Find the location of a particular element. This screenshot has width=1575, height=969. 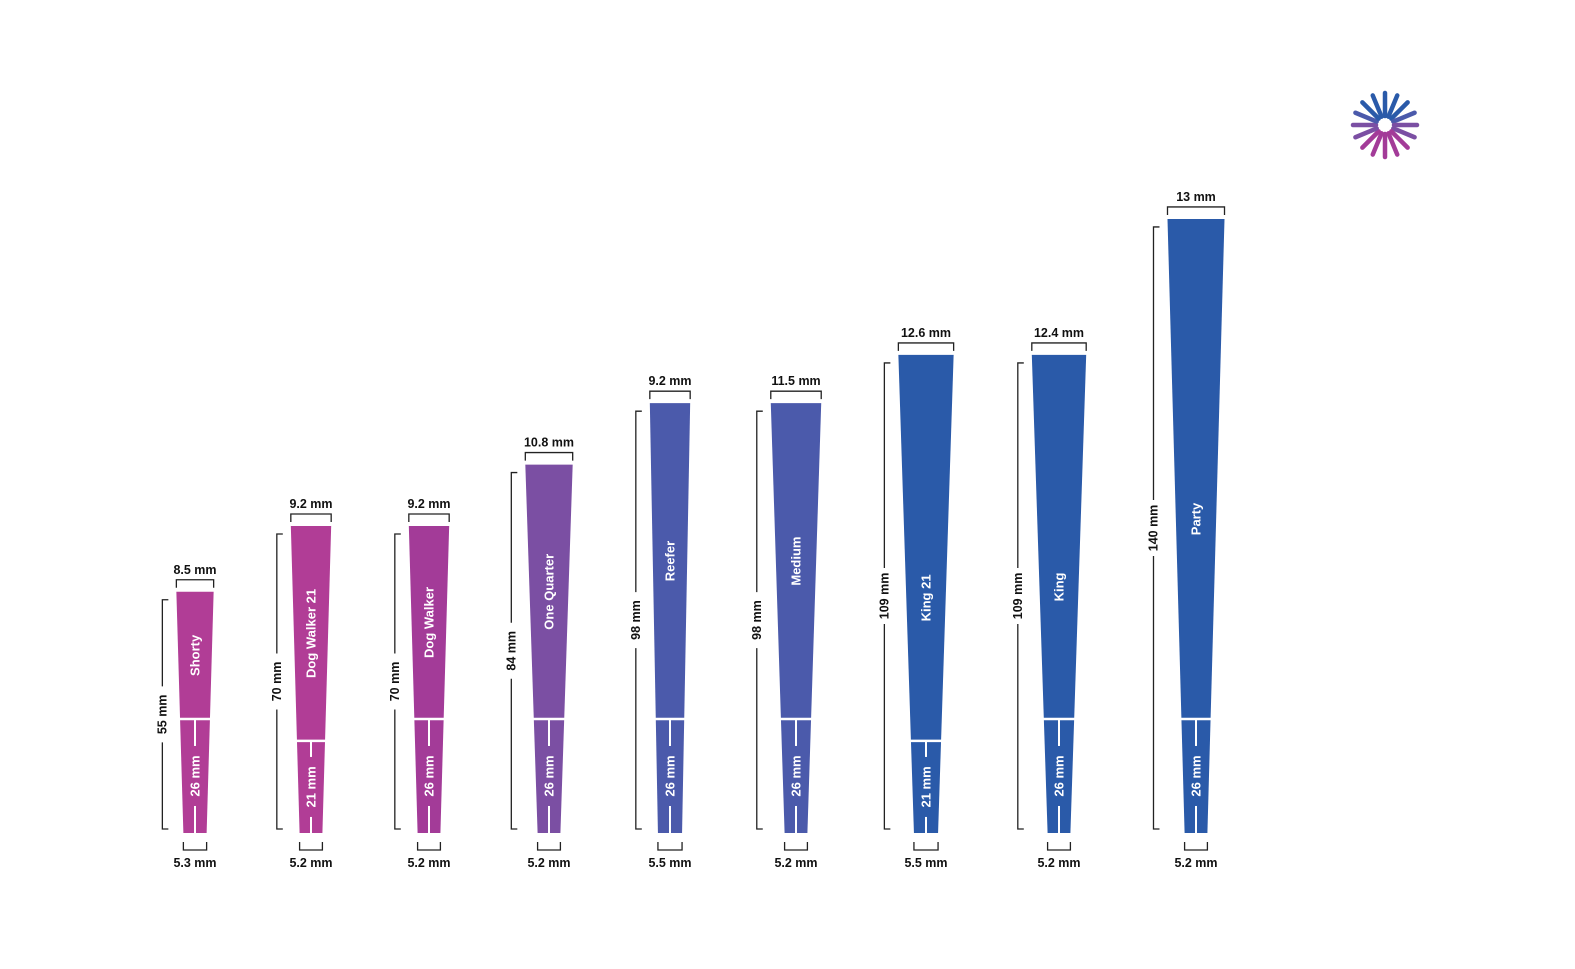

length-label: 84 mm is located at coordinates (511, 651).